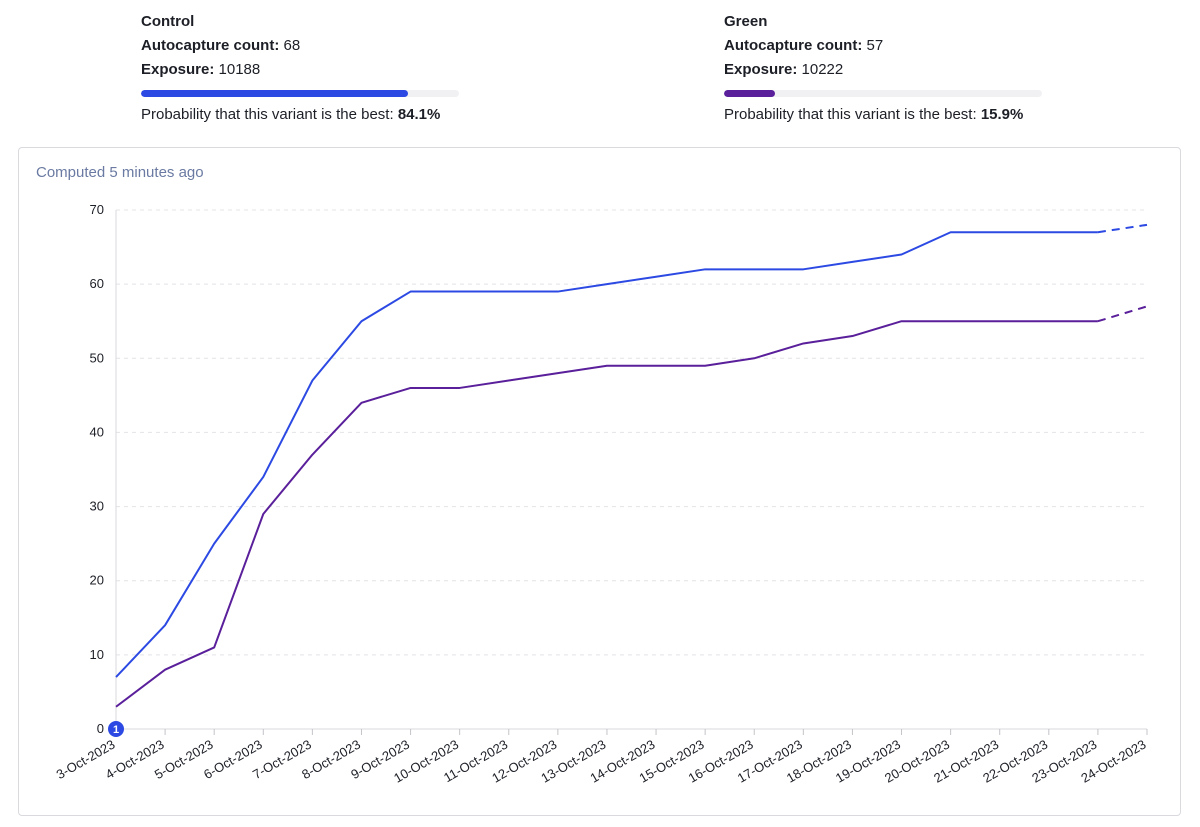 The image size is (1200, 827). Describe the element at coordinates (97, 209) in the screenshot. I see `y-tick-label: 70` at that location.